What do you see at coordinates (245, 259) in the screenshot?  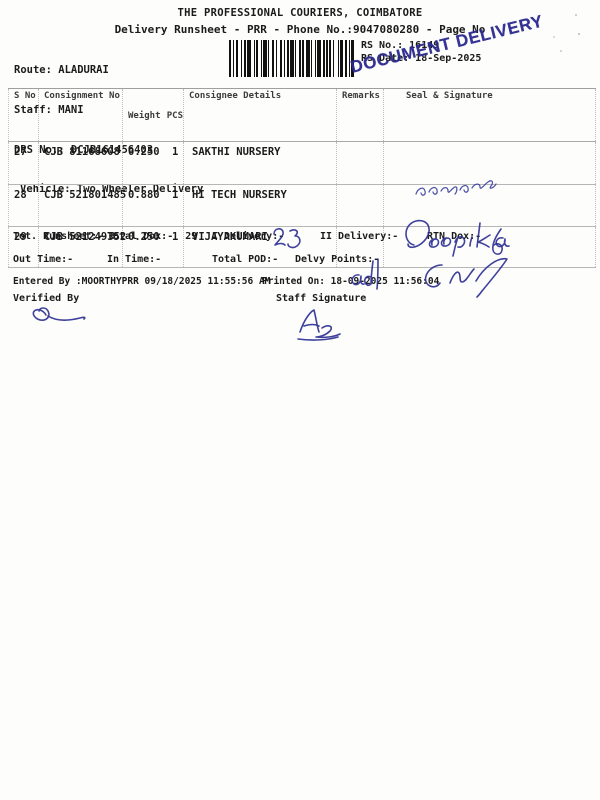 I see `total-pod: Total POD:-` at bounding box center [245, 259].